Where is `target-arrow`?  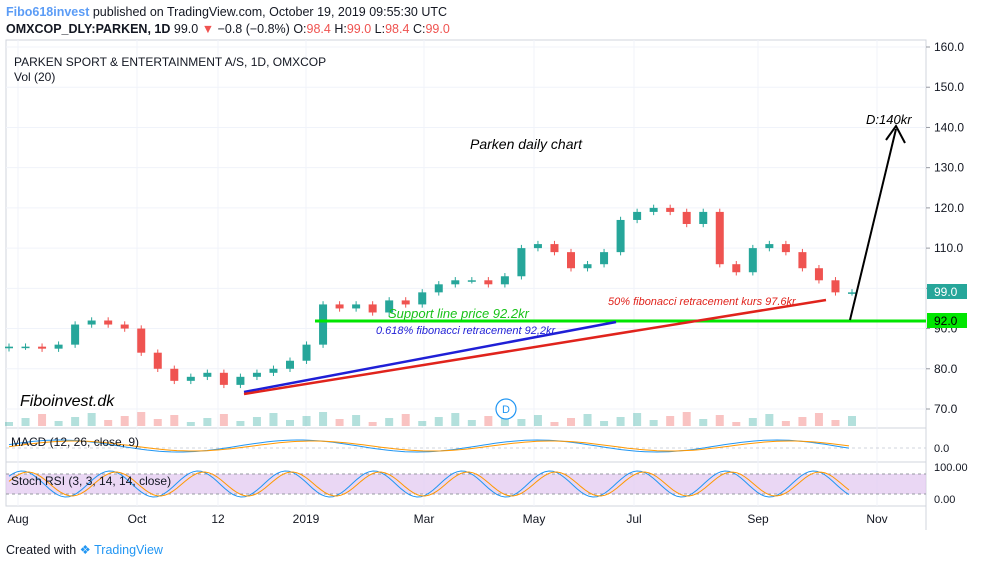
target-arrow is located at coordinates (873, 224).